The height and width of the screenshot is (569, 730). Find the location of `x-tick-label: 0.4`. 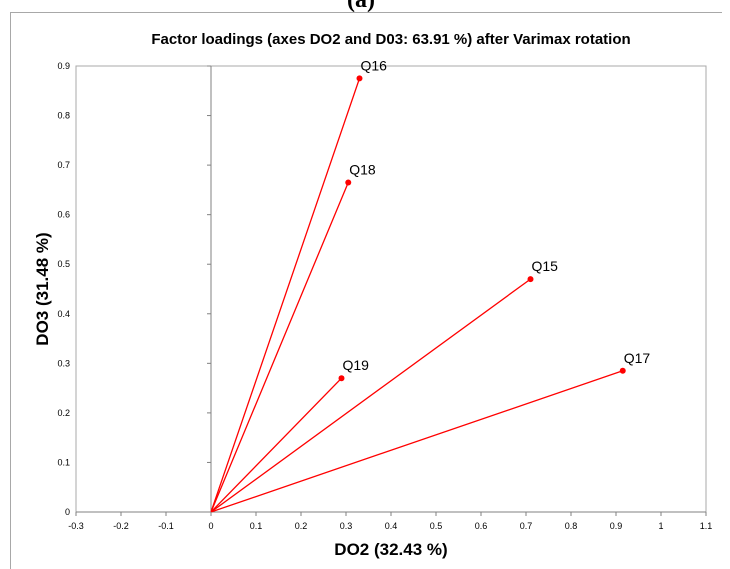

x-tick-label: 0.4 is located at coordinates (391, 526).